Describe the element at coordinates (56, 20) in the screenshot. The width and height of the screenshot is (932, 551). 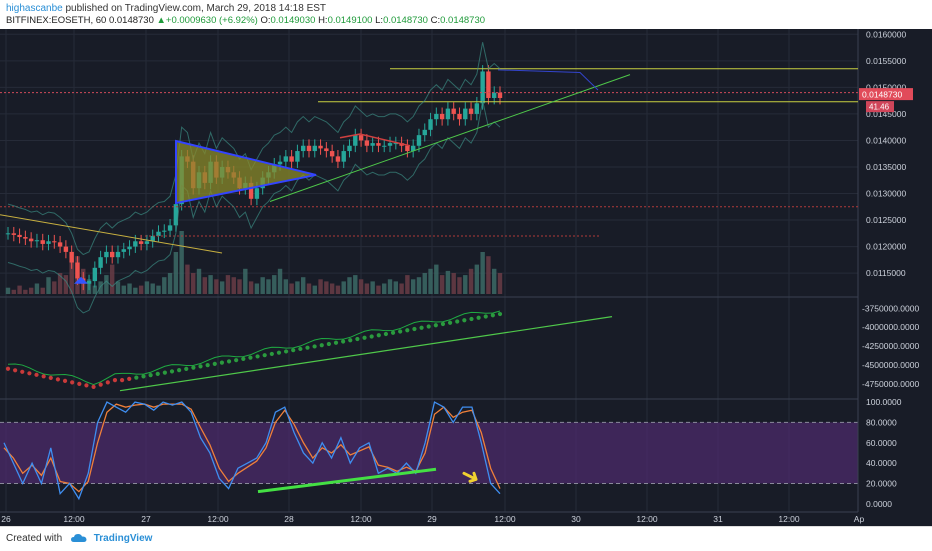
I see `symbol-interval: BITFINEX:EOSETH, 60` at that location.